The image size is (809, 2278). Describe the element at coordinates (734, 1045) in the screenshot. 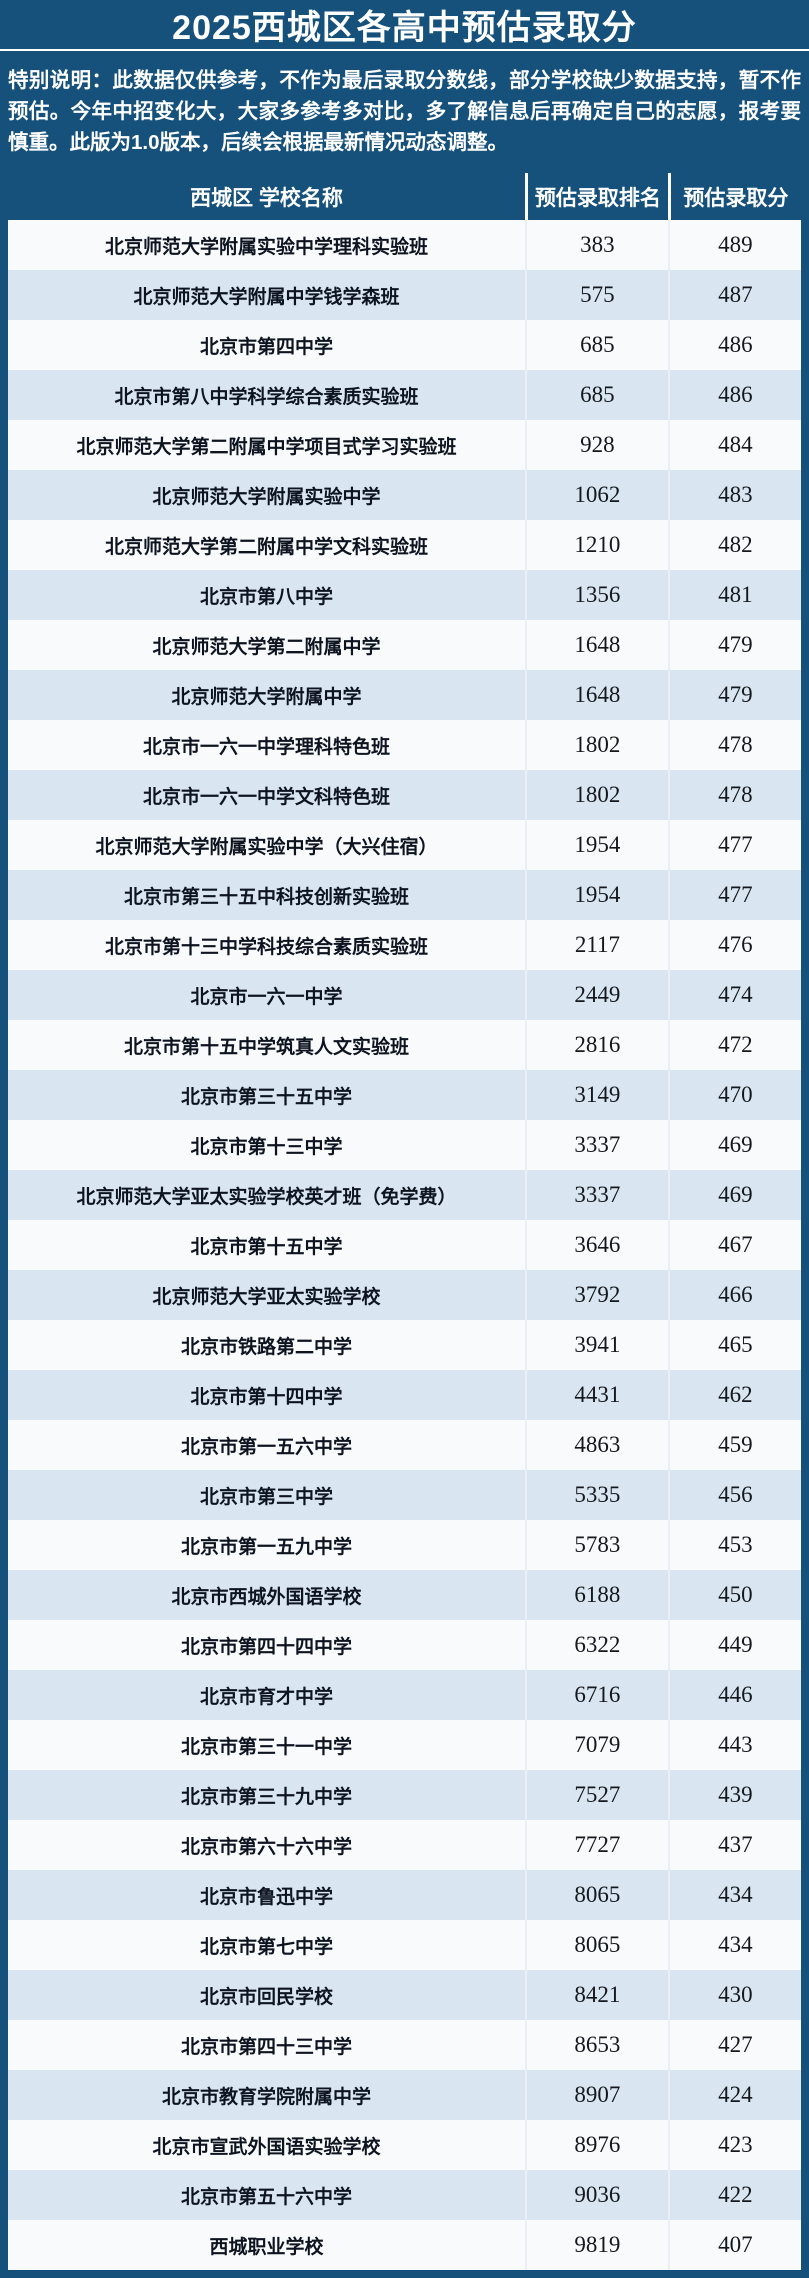

I see `score-cell: 472` at that location.